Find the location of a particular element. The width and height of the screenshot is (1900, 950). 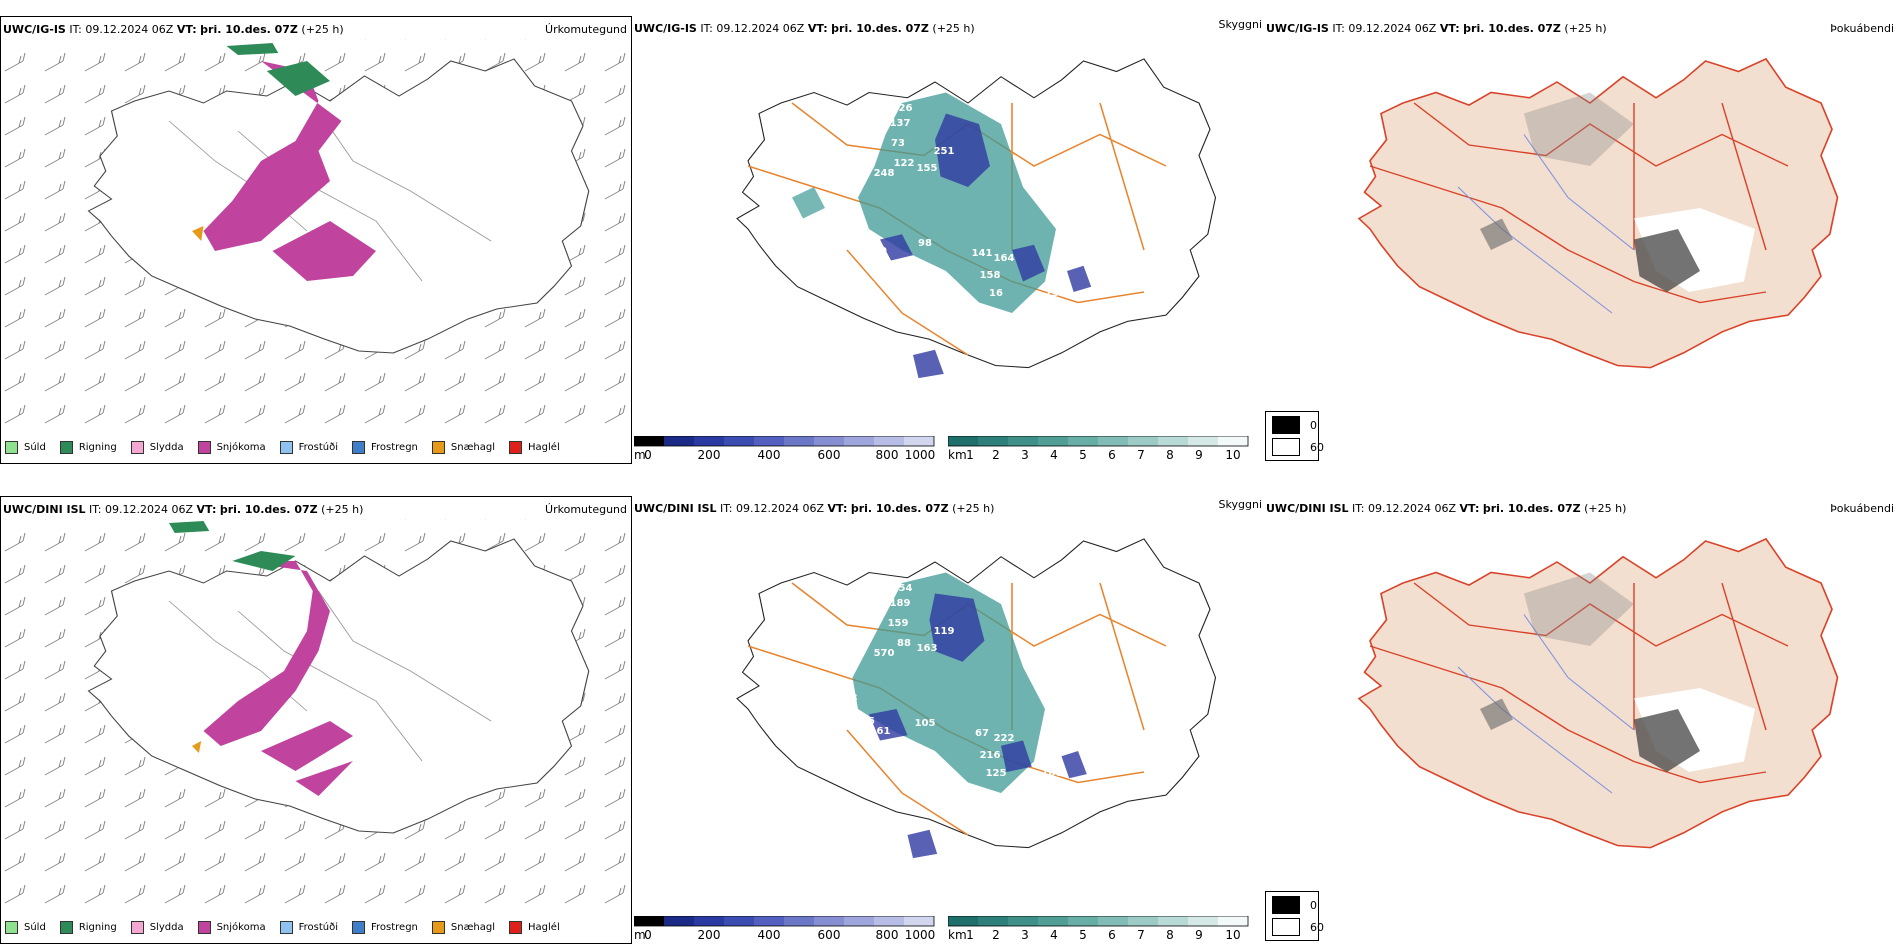

panel-title: Skyggni is located at coordinates (1240, 504).